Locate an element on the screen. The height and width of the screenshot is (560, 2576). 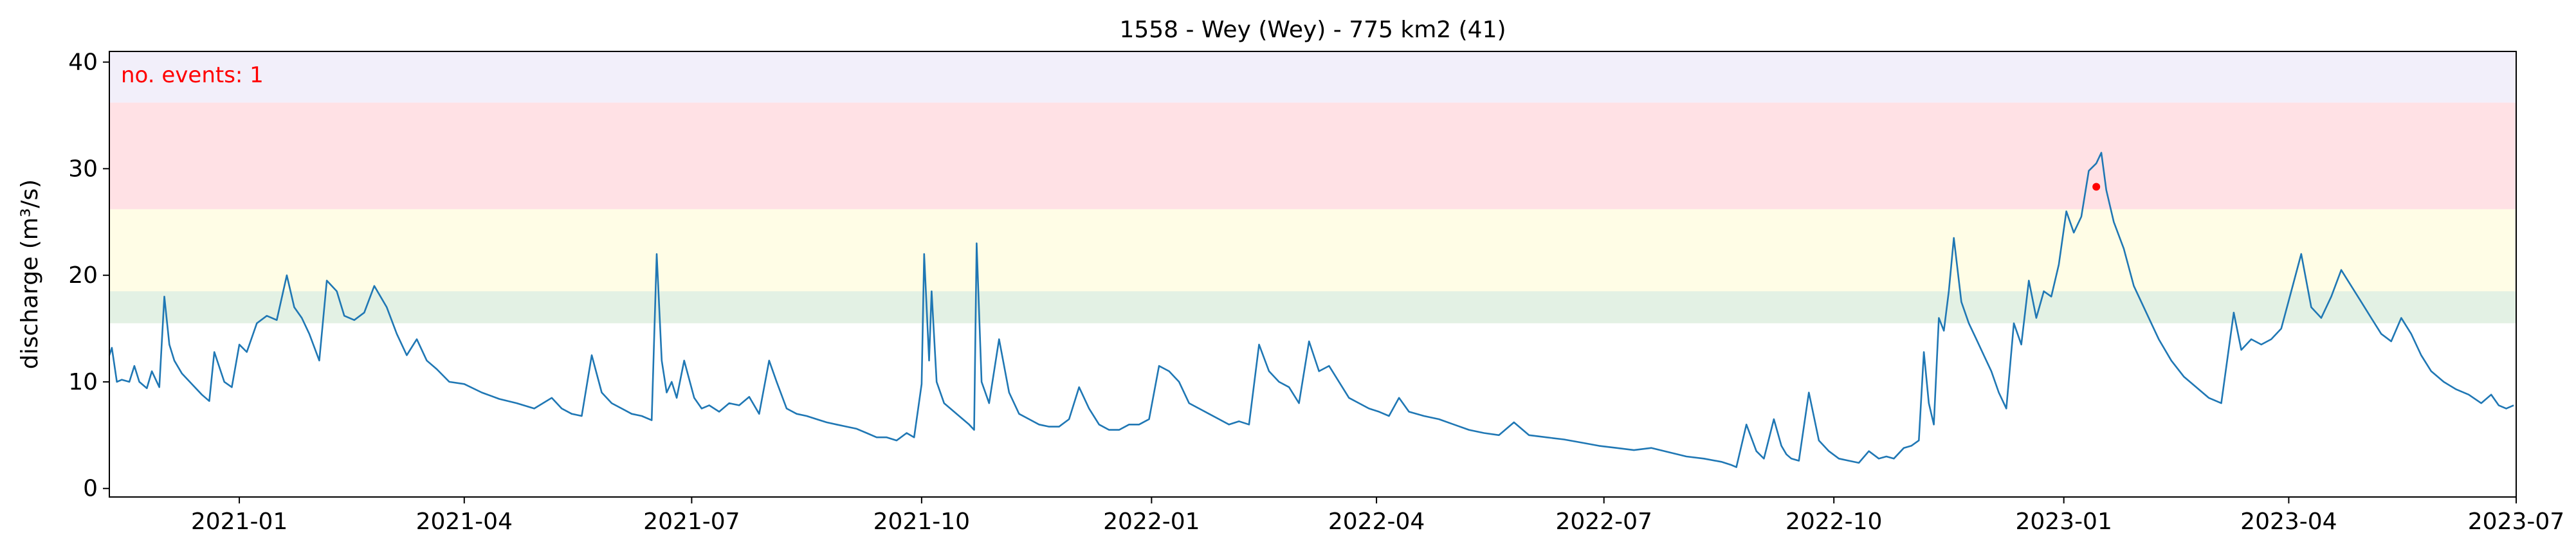
y-tick-label: 30 is located at coordinates (83, 169).